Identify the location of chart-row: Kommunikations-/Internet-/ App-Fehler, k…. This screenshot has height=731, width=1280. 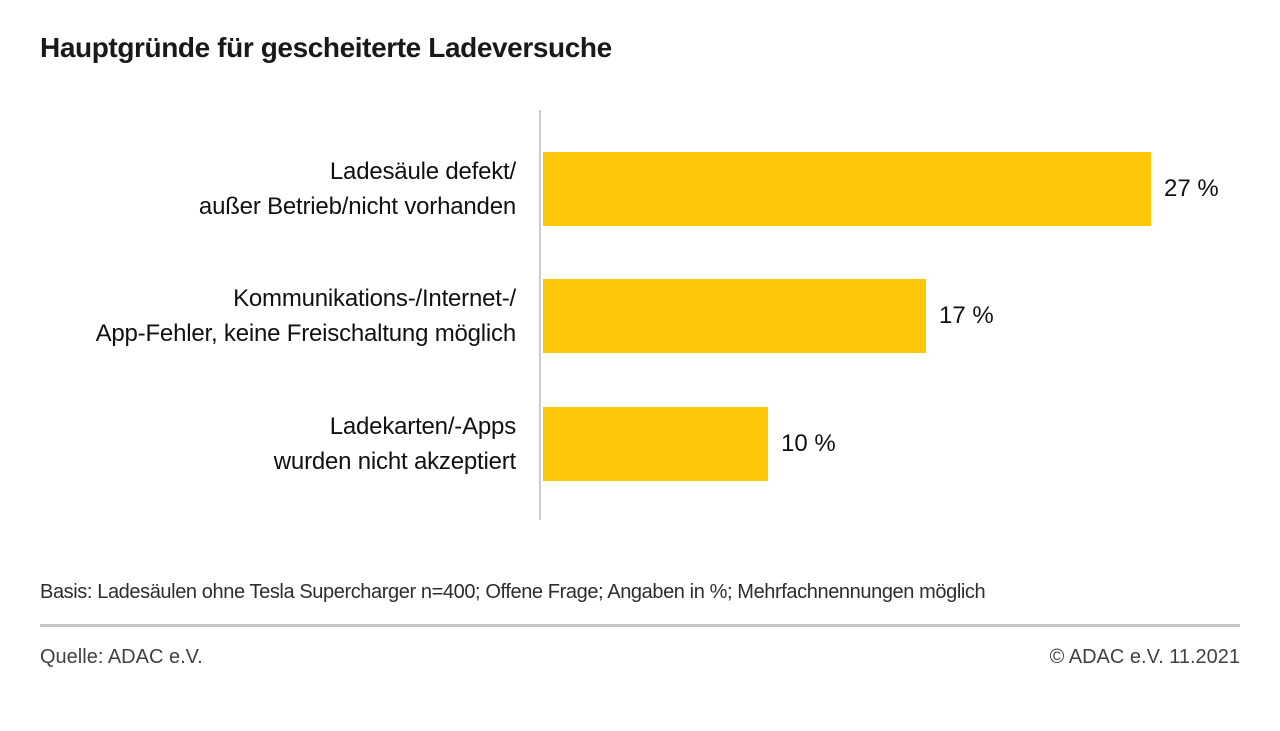
(640, 316).